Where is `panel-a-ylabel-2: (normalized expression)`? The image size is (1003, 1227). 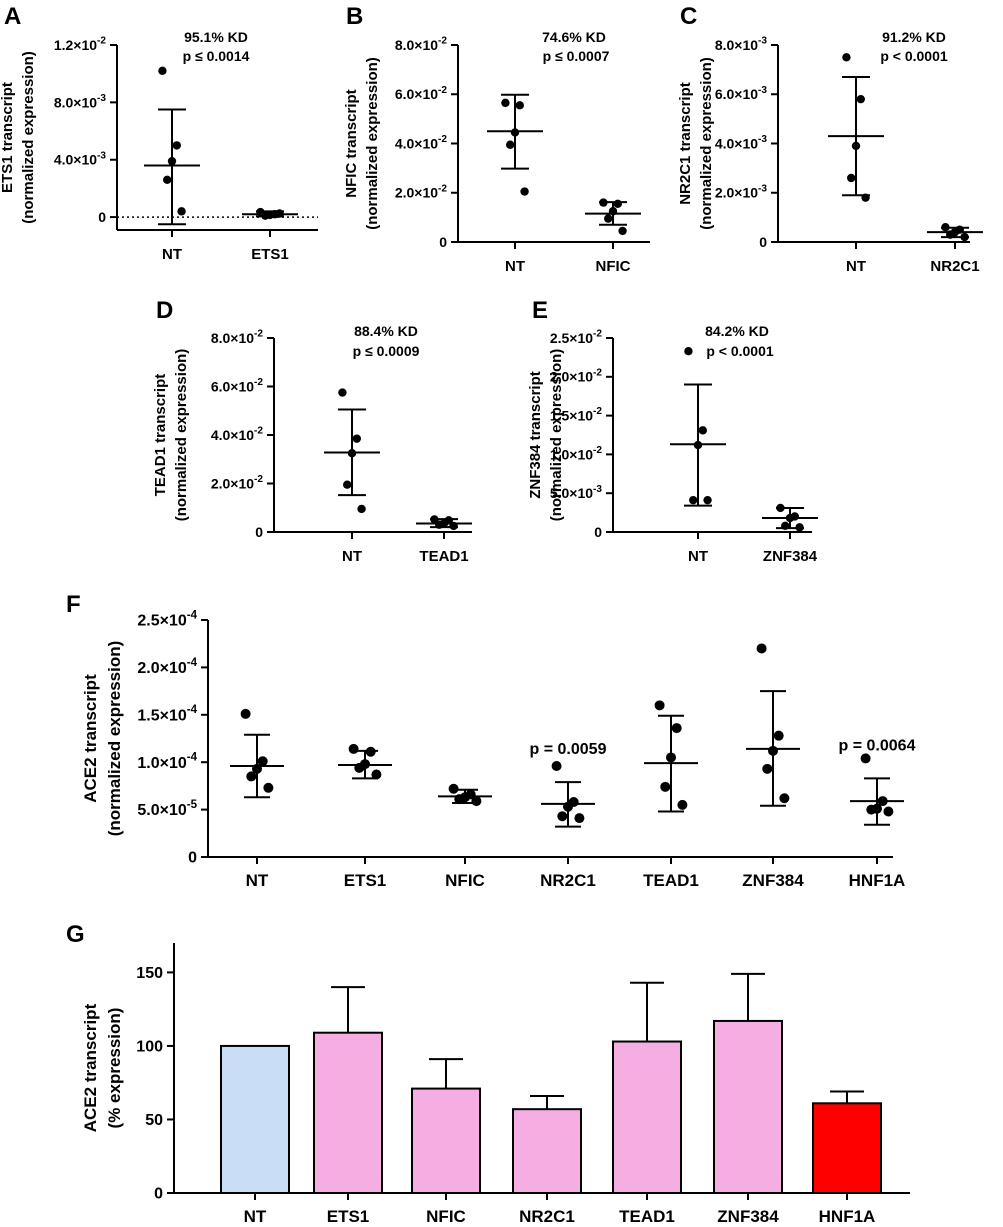 panel-a-ylabel-2: (normalized expression) is located at coordinates (28, 137).